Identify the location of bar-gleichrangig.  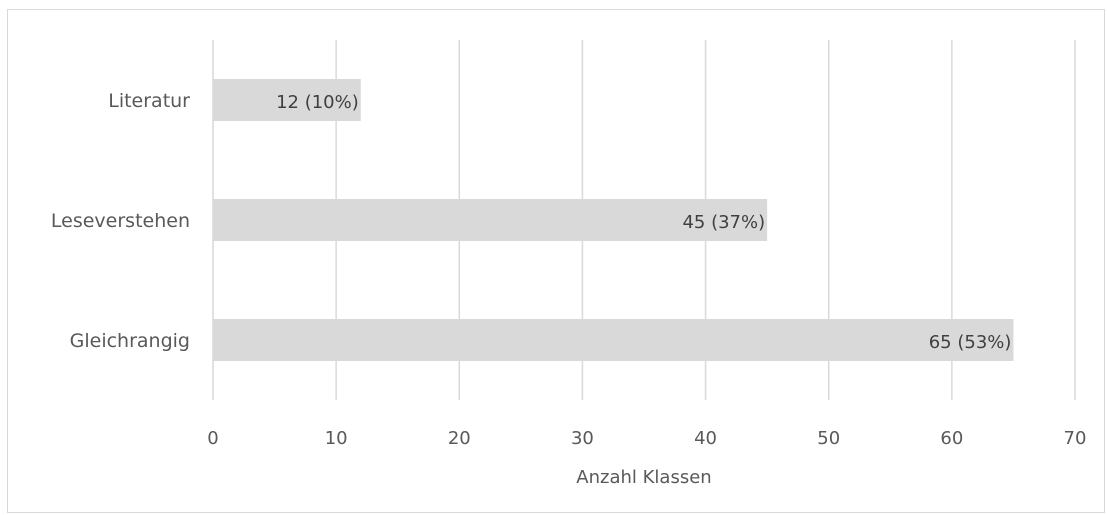
(613, 340).